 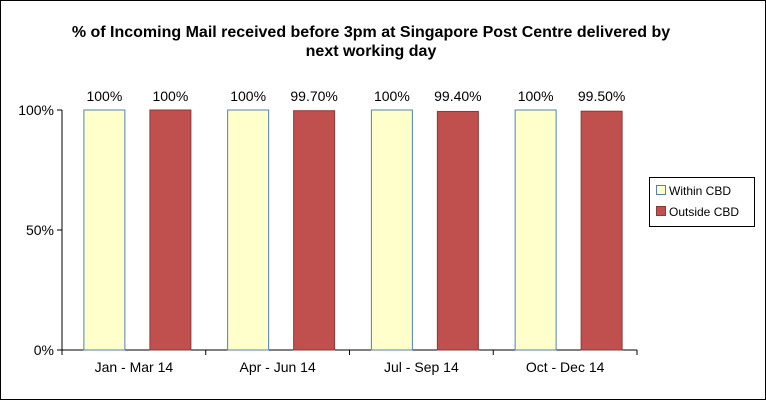 What do you see at coordinates (40, 230) in the screenshot?
I see `y-tick-label: 50%` at bounding box center [40, 230].